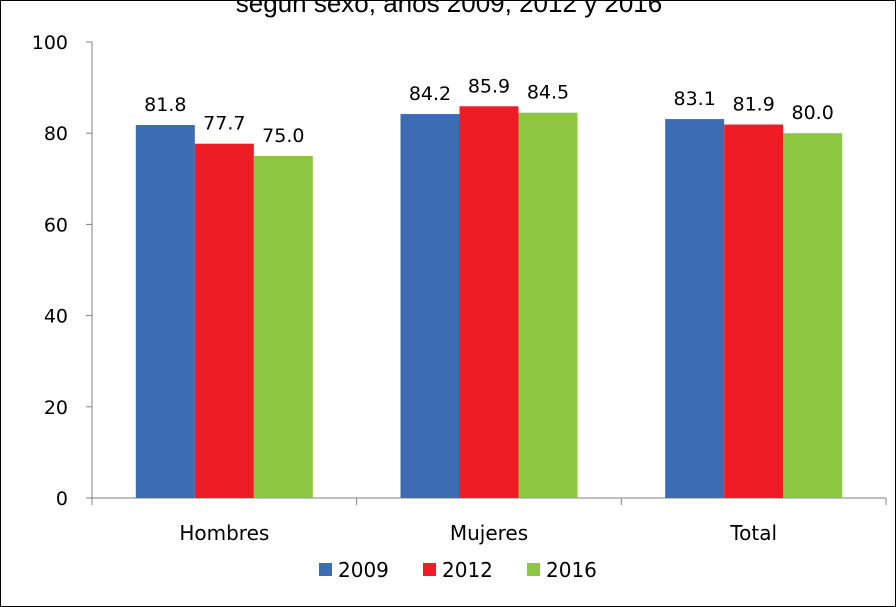 This screenshot has width=896, height=607. Describe the element at coordinates (165, 311) in the screenshot. I see `bar-2009-hombres` at that location.